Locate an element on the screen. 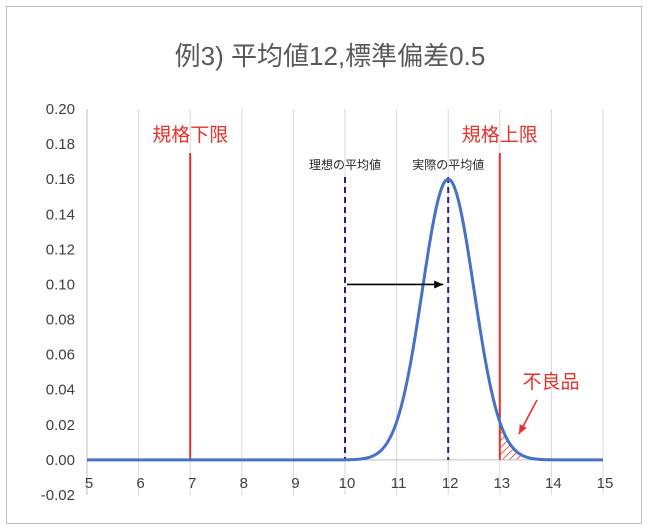  x-tick-label: 15 is located at coordinates (605, 483).